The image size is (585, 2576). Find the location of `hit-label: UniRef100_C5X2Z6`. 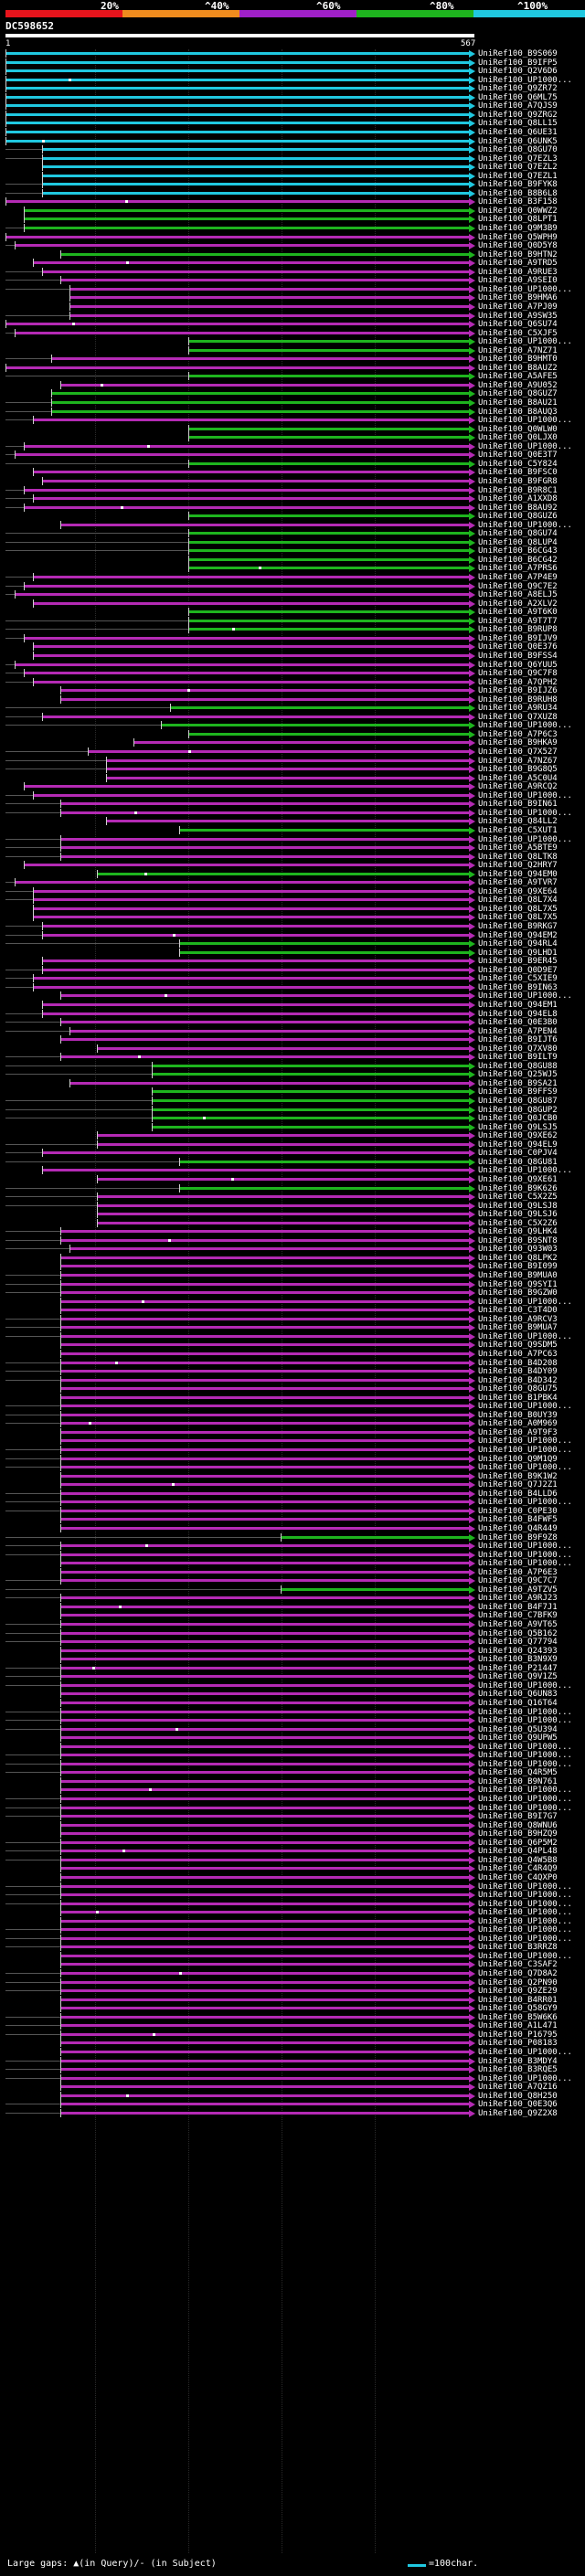

hit-label: UniRef100_C5X2Z6 is located at coordinates (518, 1223).